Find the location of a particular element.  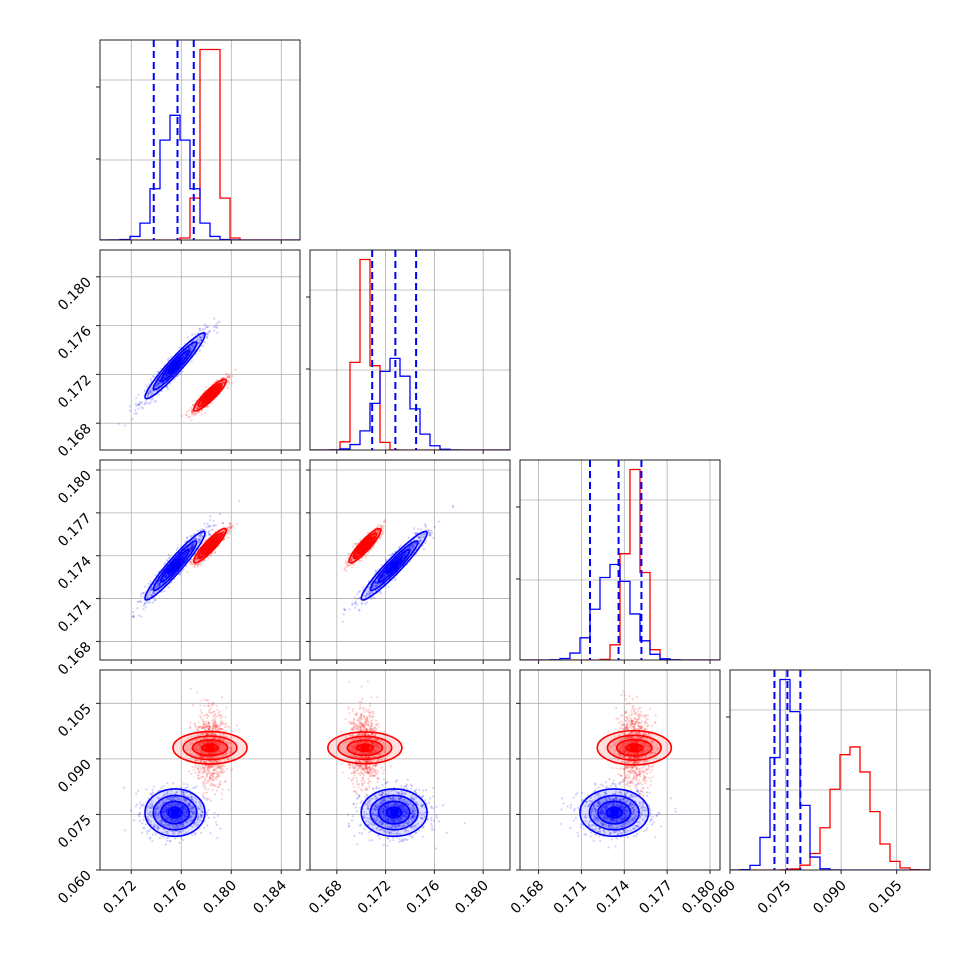

x-tick-label: 0.090 is located at coordinates (830, 898).